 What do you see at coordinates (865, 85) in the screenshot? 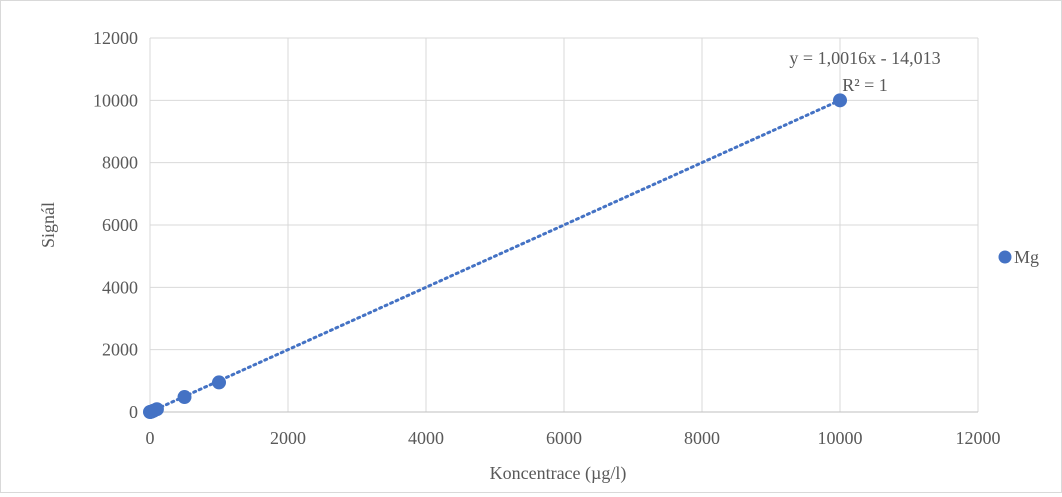
I see `trendline-r2: R² = 1` at bounding box center [865, 85].